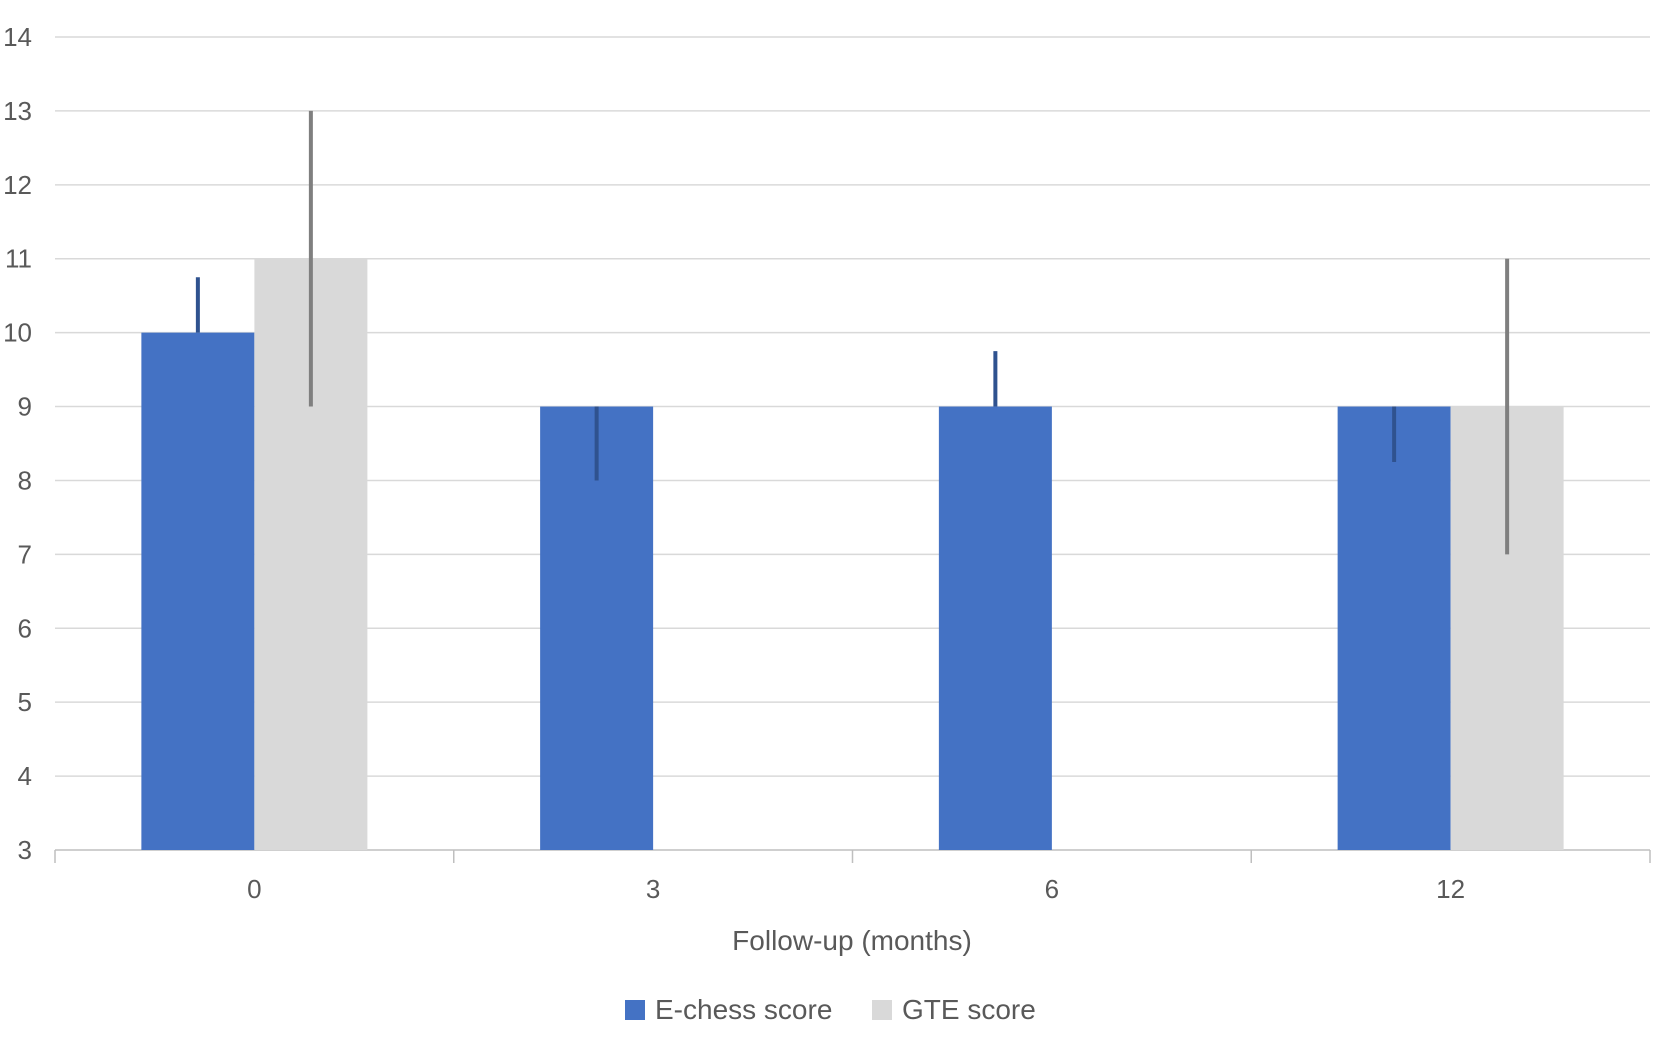 The height and width of the screenshot is (1040, 1655). Describe the element at coordinates (17, 111) in the screenshot. I see `y-tick-label: 13` at that location.